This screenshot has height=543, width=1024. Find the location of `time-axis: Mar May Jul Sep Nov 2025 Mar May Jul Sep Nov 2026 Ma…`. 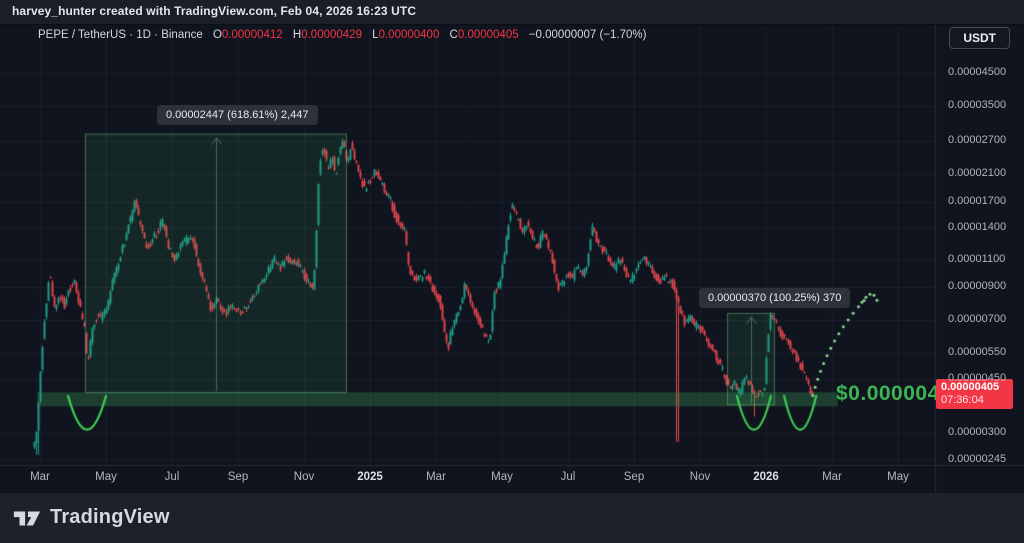

time-axis: Mar May Jul Sep Nov 2025 Mar May Jul Sep Nov 2026 Ma… is located at coordinates (467, 479).